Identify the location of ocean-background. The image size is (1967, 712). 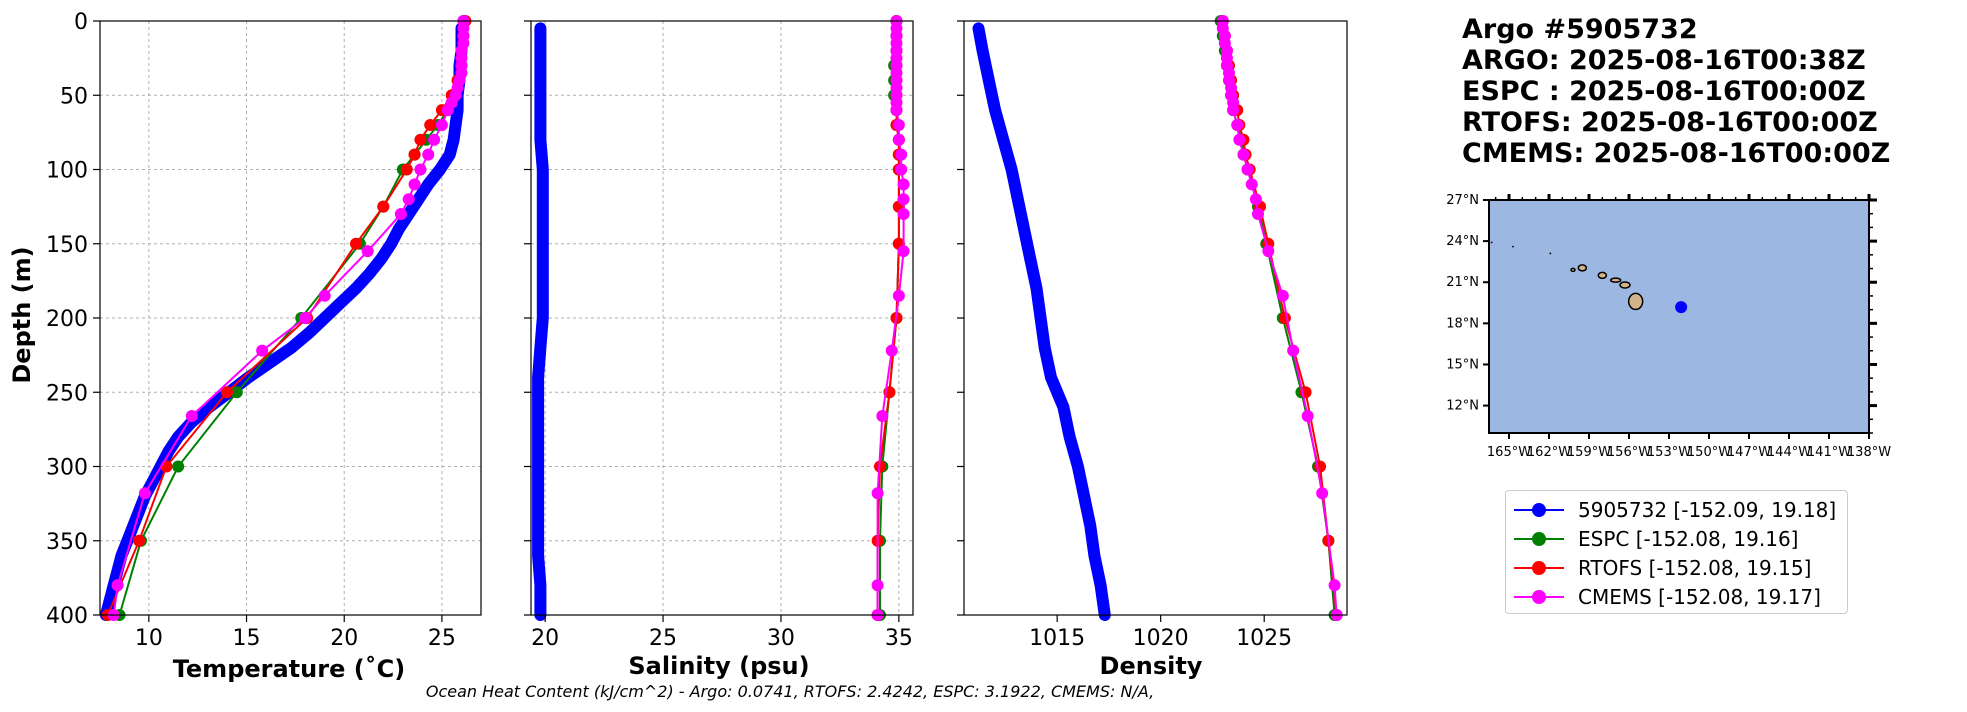
(1679, 316).